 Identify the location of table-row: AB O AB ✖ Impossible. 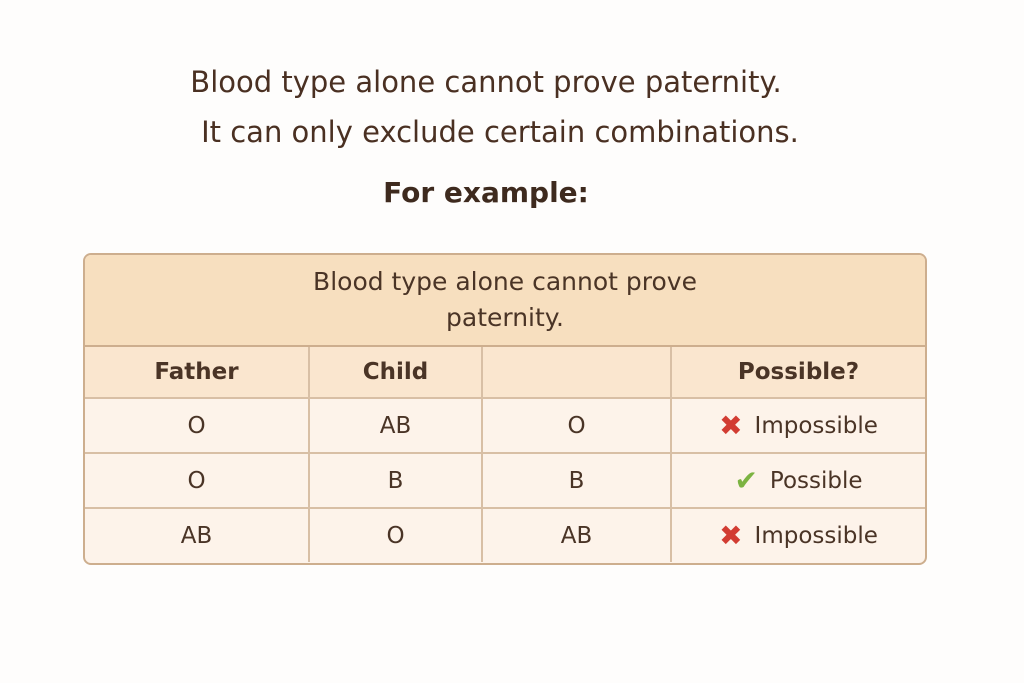
(505, 535).